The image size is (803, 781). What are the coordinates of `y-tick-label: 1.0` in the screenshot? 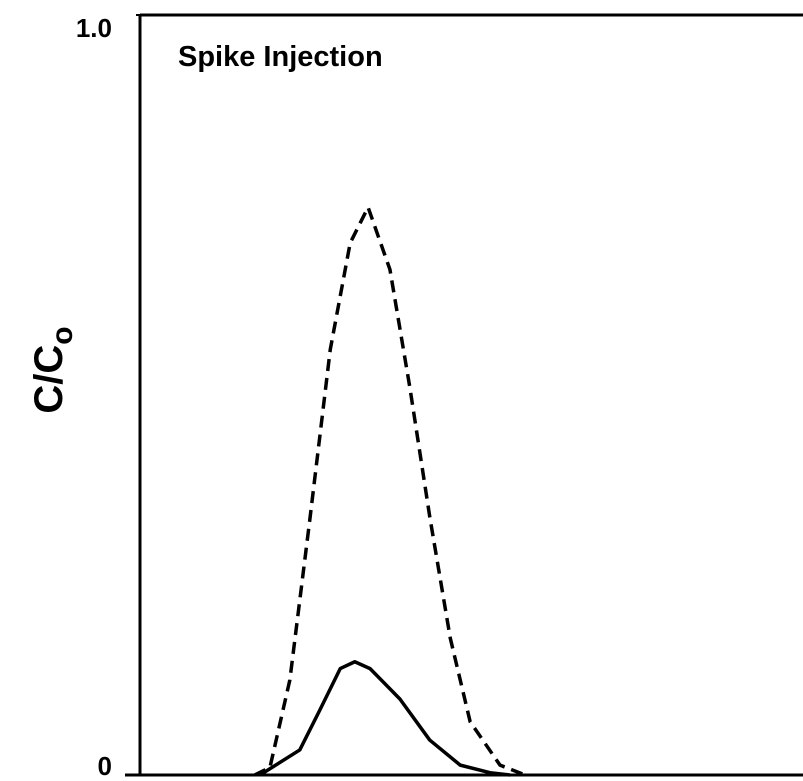 It's located at (94, 28).